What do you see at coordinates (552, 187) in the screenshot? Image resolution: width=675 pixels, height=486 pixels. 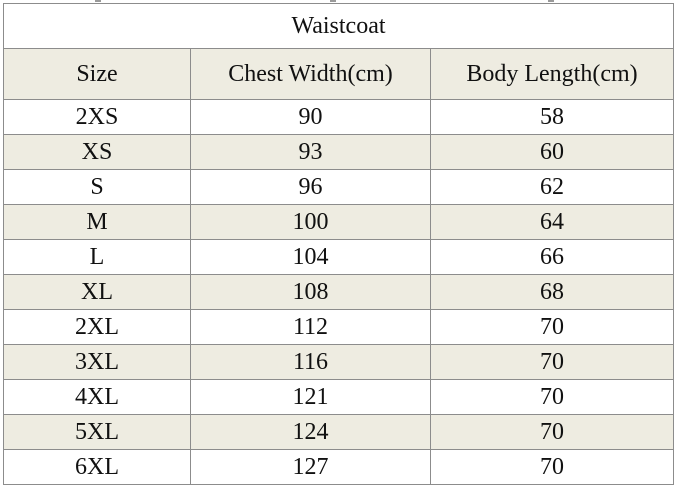 I see `body-length-cell: 62` at bounding box center [552, 187].